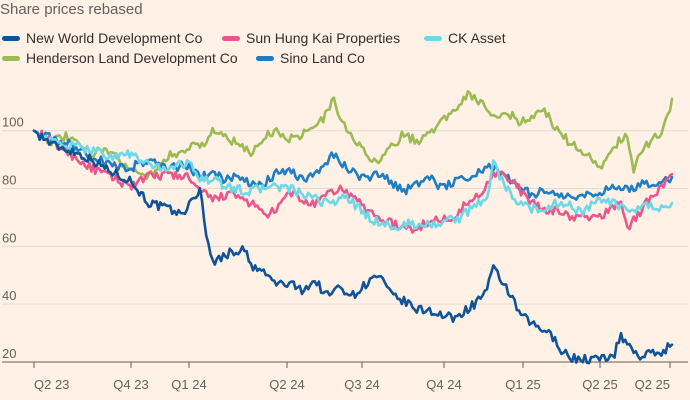 This screenshot has width=690, height=400. Describe the element at coordinates (522, 384) in the screenshot. I see `x-tick-label: Q1 25` at that location.